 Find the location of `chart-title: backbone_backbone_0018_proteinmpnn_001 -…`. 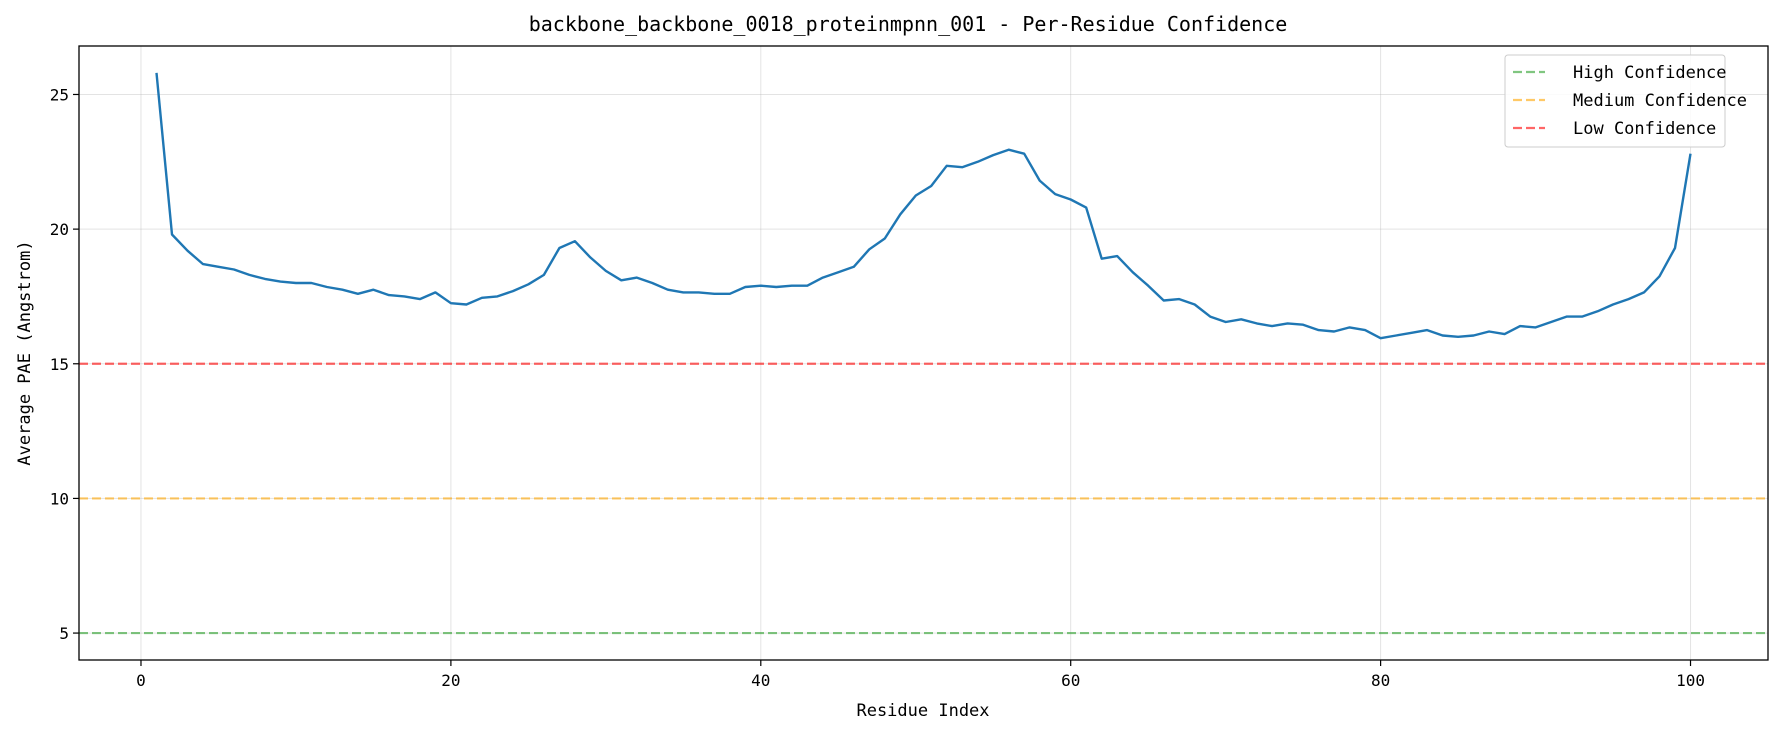

chart-title: backbone_backbone_0018_proteinmpnn_001 -… is located at coordinates (908, 24).